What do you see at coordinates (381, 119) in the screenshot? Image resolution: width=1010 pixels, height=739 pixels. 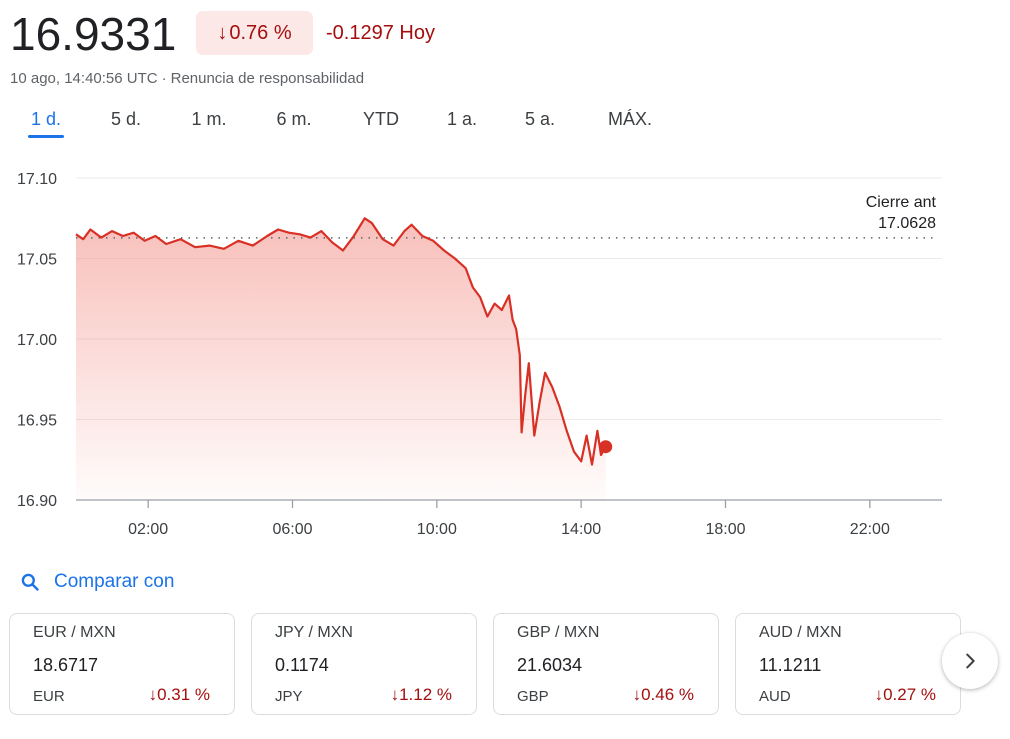 I see `tab-ytd: YTD` at bounding box center [381, 119].